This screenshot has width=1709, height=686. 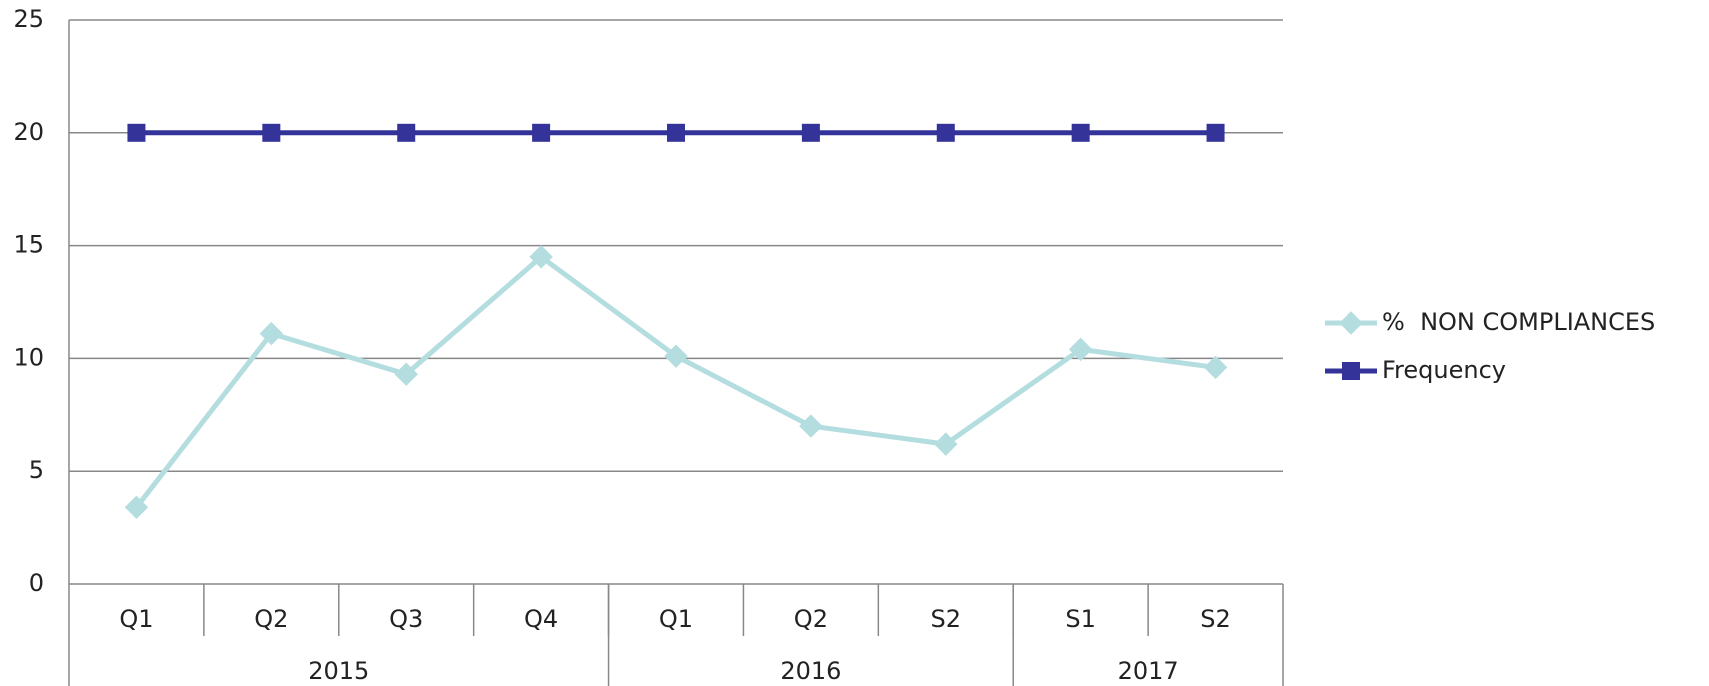 I want to click on group-label: 2015, so click(x=338, y=671).